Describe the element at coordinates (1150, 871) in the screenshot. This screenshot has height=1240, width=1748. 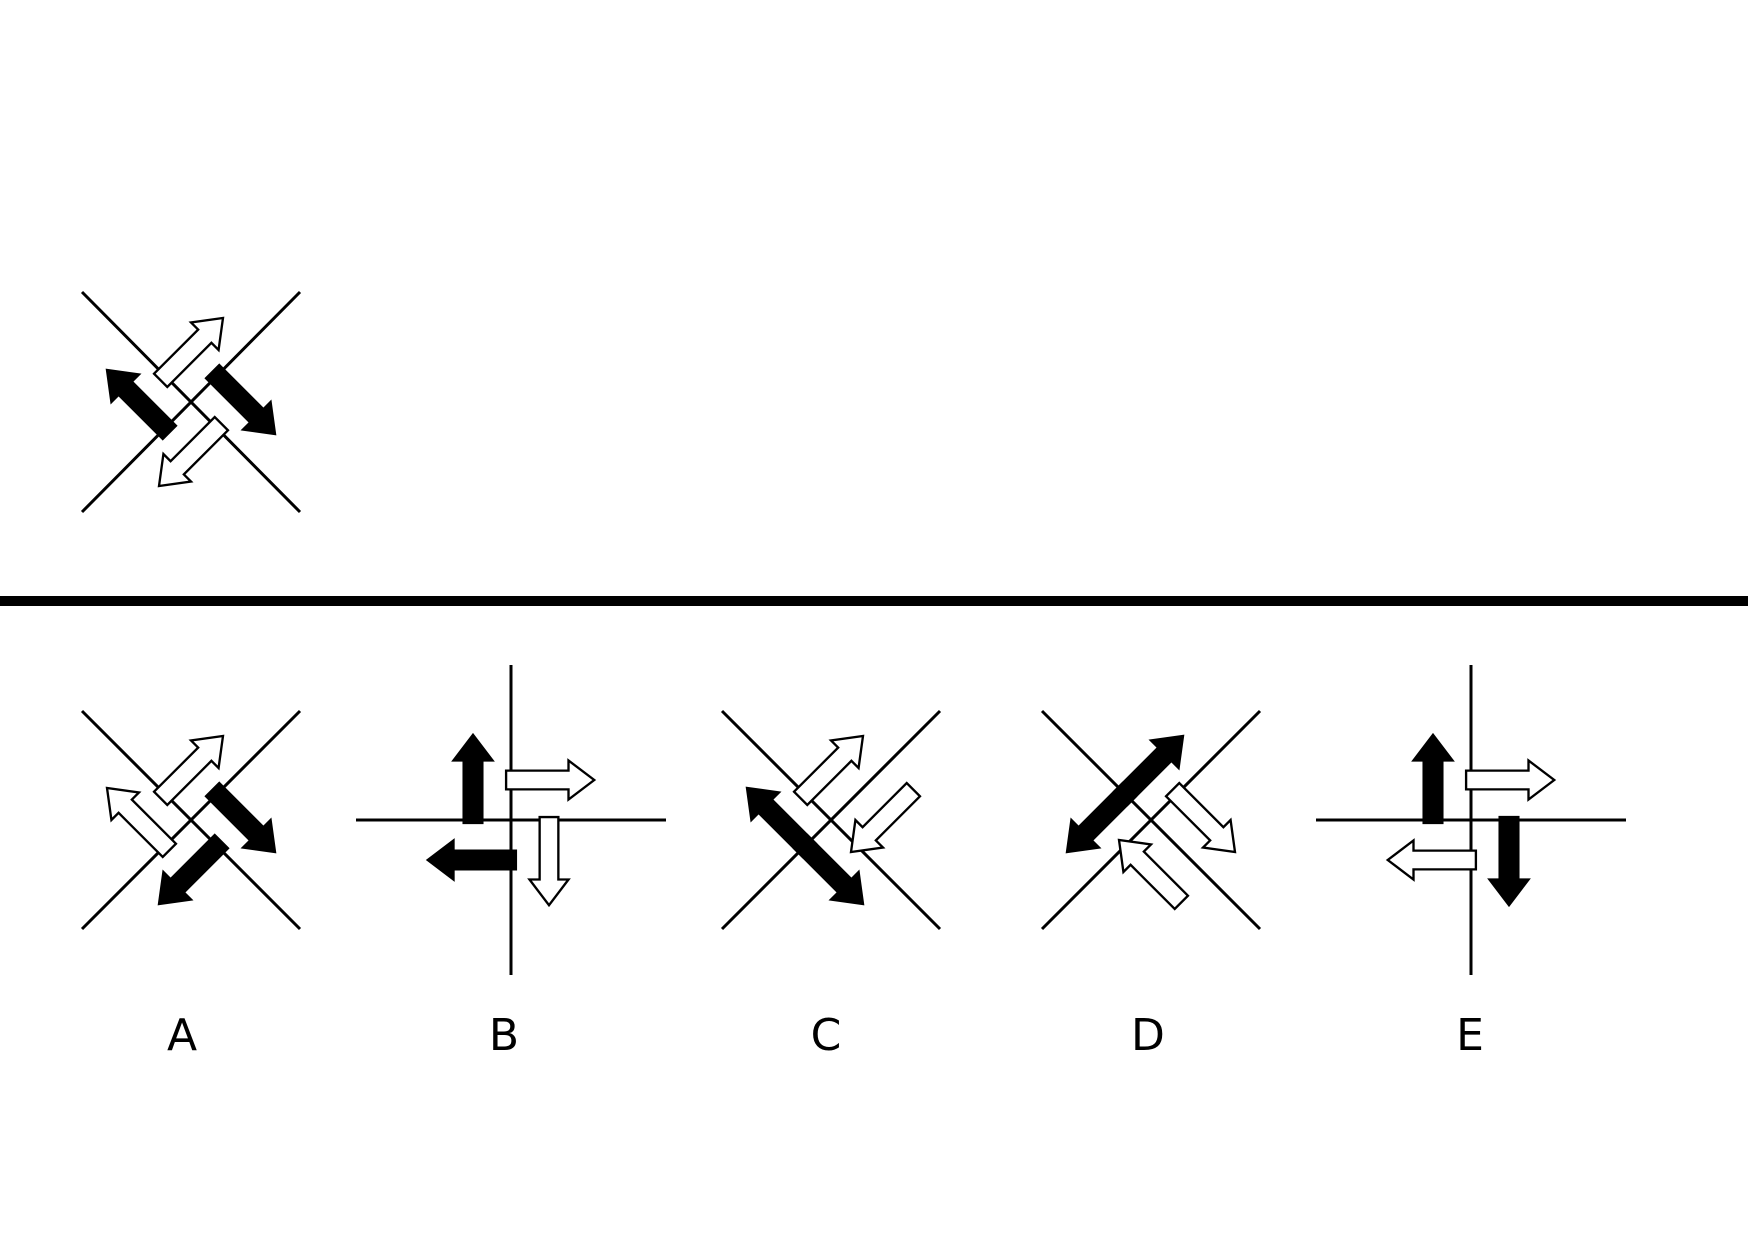
I see `option-d-arrow-white-up-left-icon` at that location.